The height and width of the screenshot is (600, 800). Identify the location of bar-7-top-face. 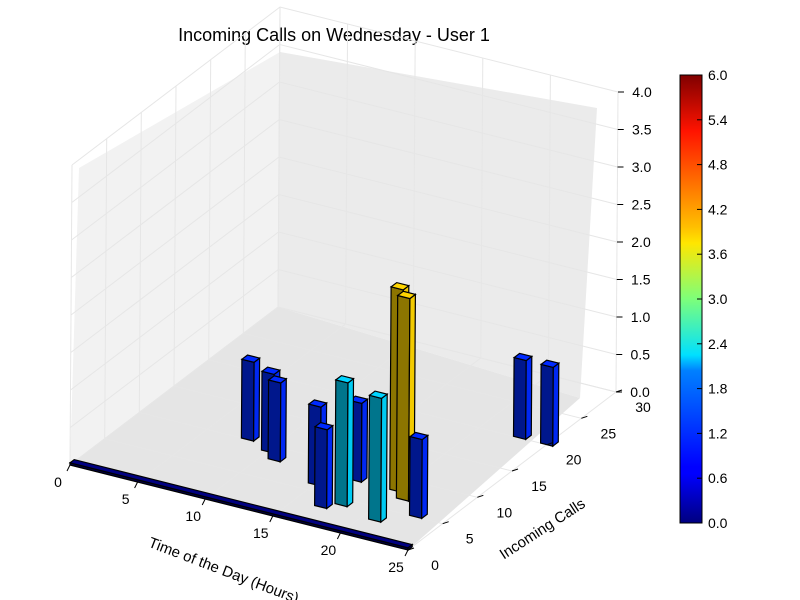
(400, 286).